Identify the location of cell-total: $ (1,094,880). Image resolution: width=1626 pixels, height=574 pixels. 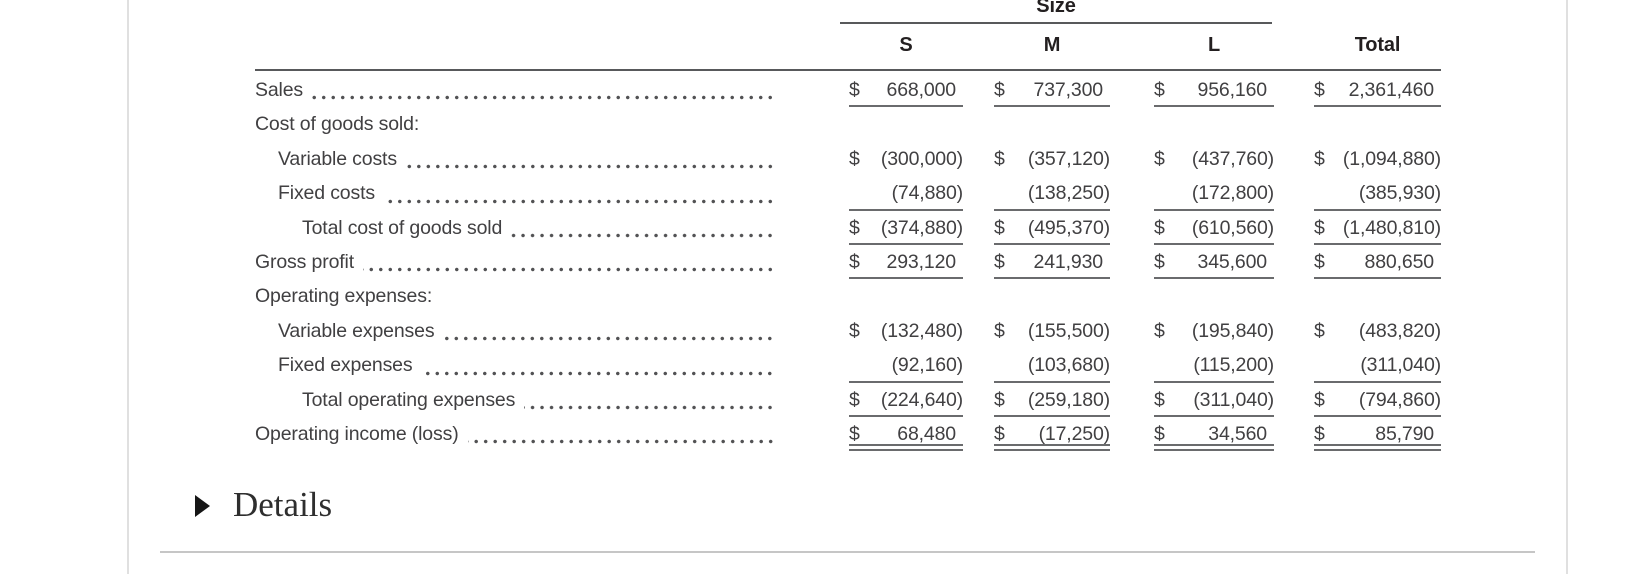
(1377, 159).